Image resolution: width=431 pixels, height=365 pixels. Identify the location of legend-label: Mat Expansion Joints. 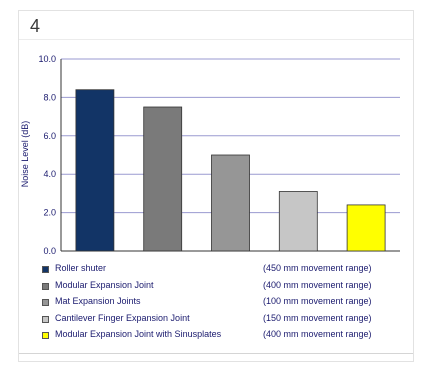
(98, 301).